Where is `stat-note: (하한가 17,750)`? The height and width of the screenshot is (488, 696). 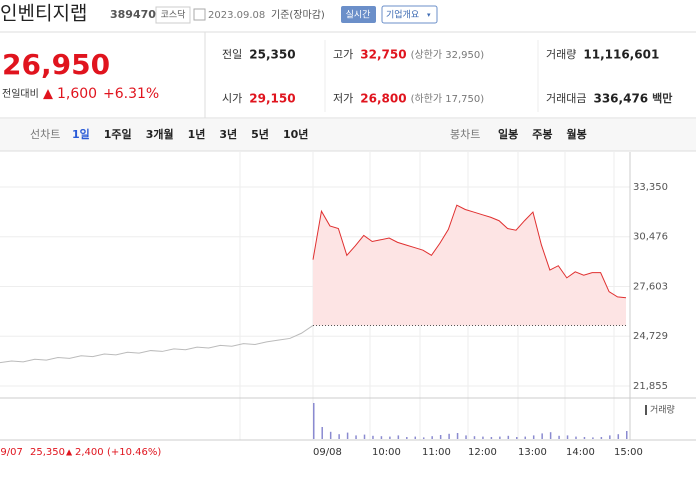
stat-note: (하한가 17,750) is located at coordinates (448, 98).